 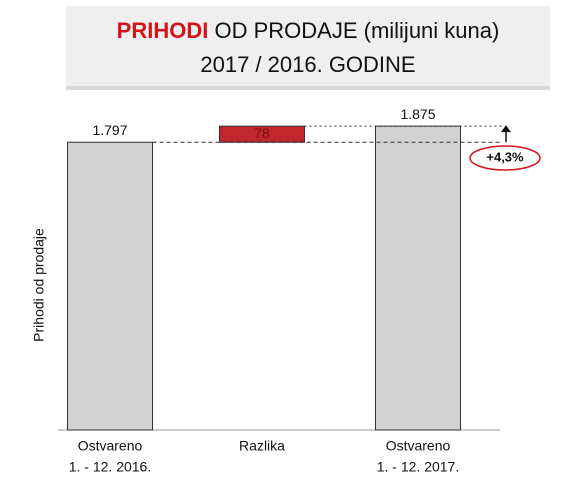 What do you see at coordinates (307, 64) in the screenshot?
I see `chart-subtitle: 2017 / 2016. GODINE` at bounding box center [307, 64].